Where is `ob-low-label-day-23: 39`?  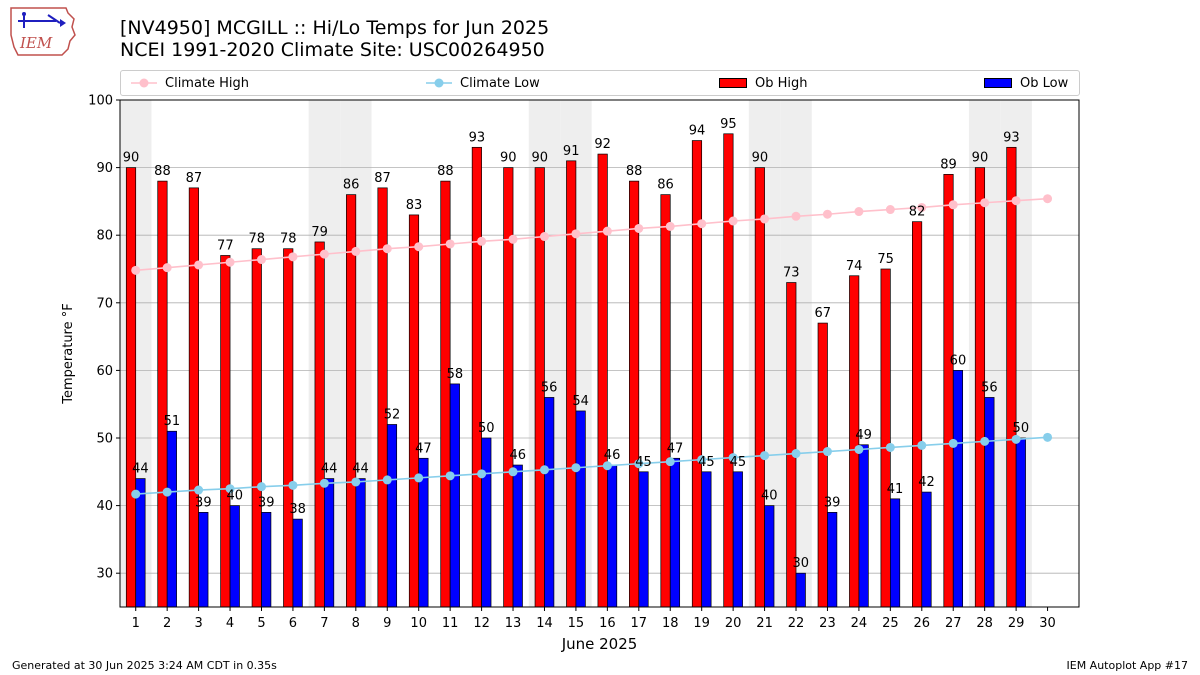
ob-low-label-day-23: 39 is located at coordinates (832, 502).